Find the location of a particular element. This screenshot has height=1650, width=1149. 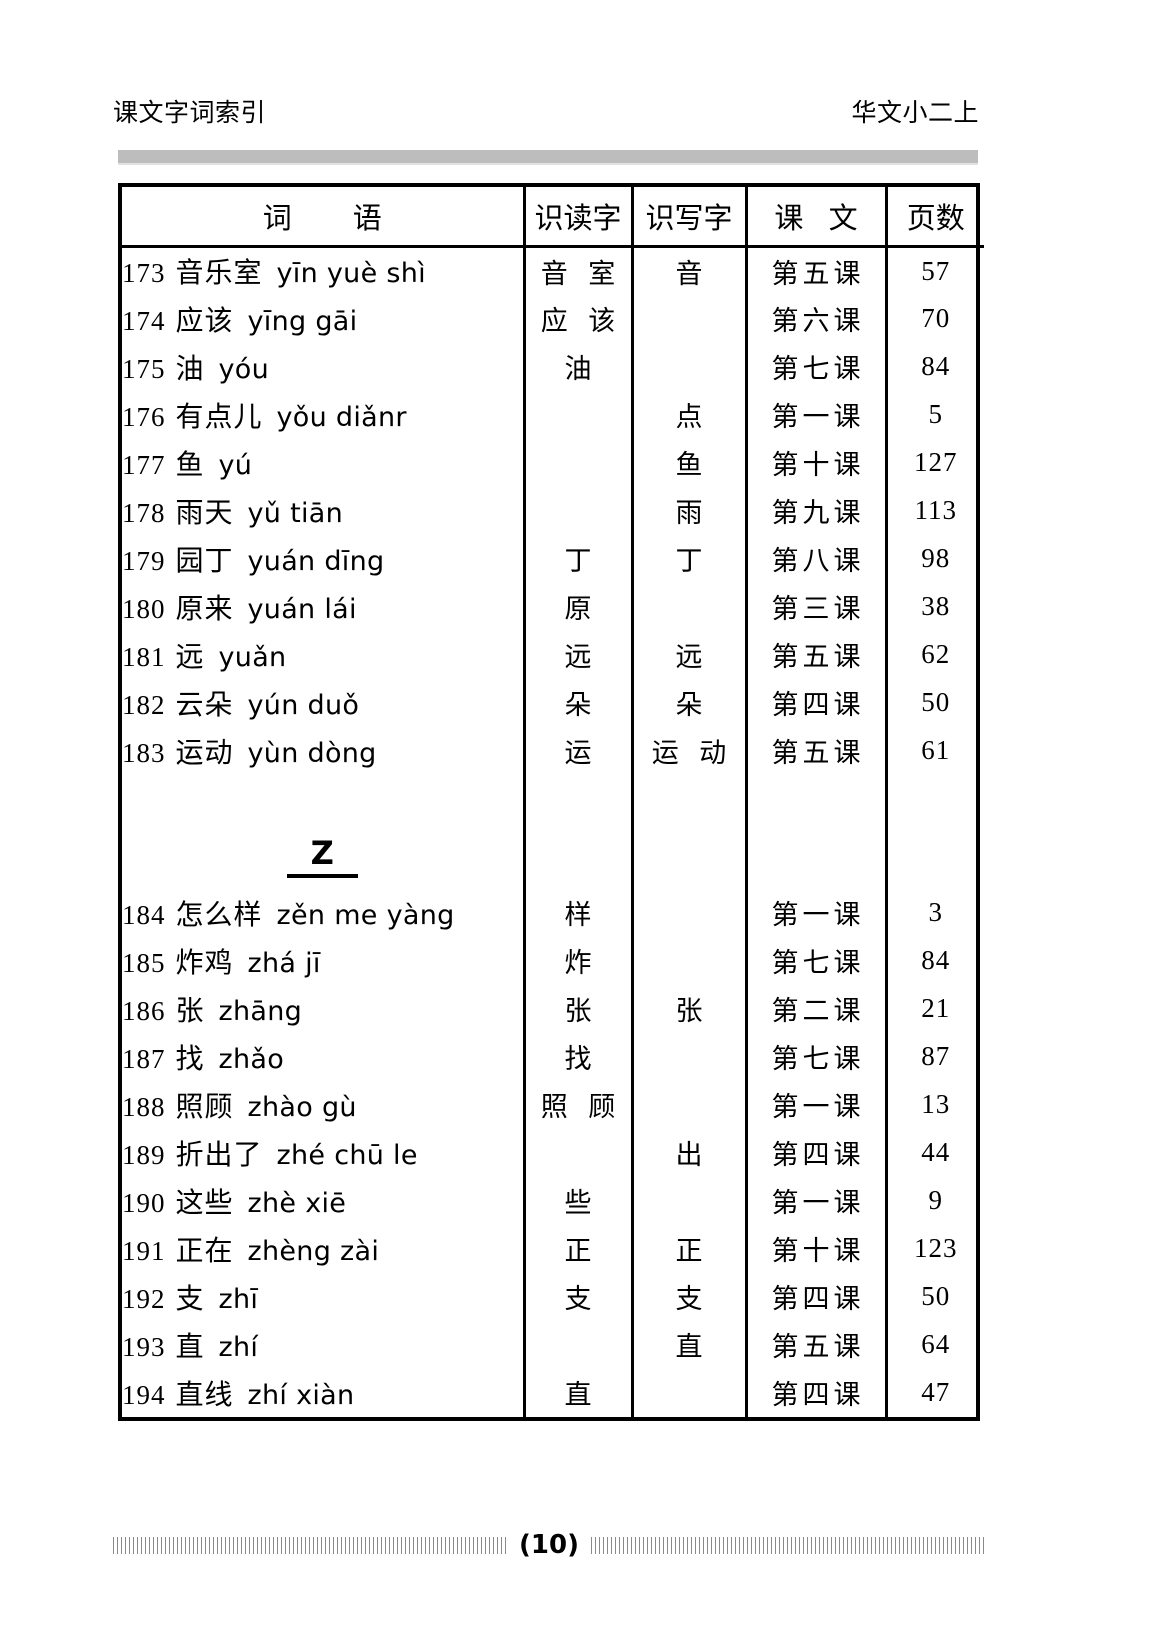

table-cell-writing-char: 音 is located at coordinates (688, 270).